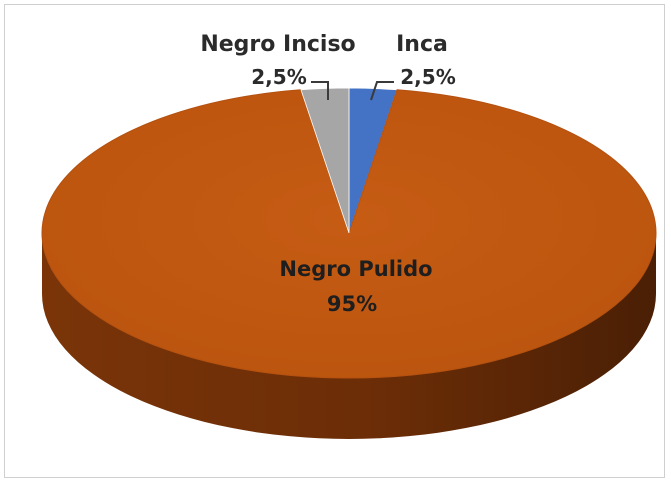  I want to click on label-negro-pulido-name: Negro Pulido, so click(355, 269).